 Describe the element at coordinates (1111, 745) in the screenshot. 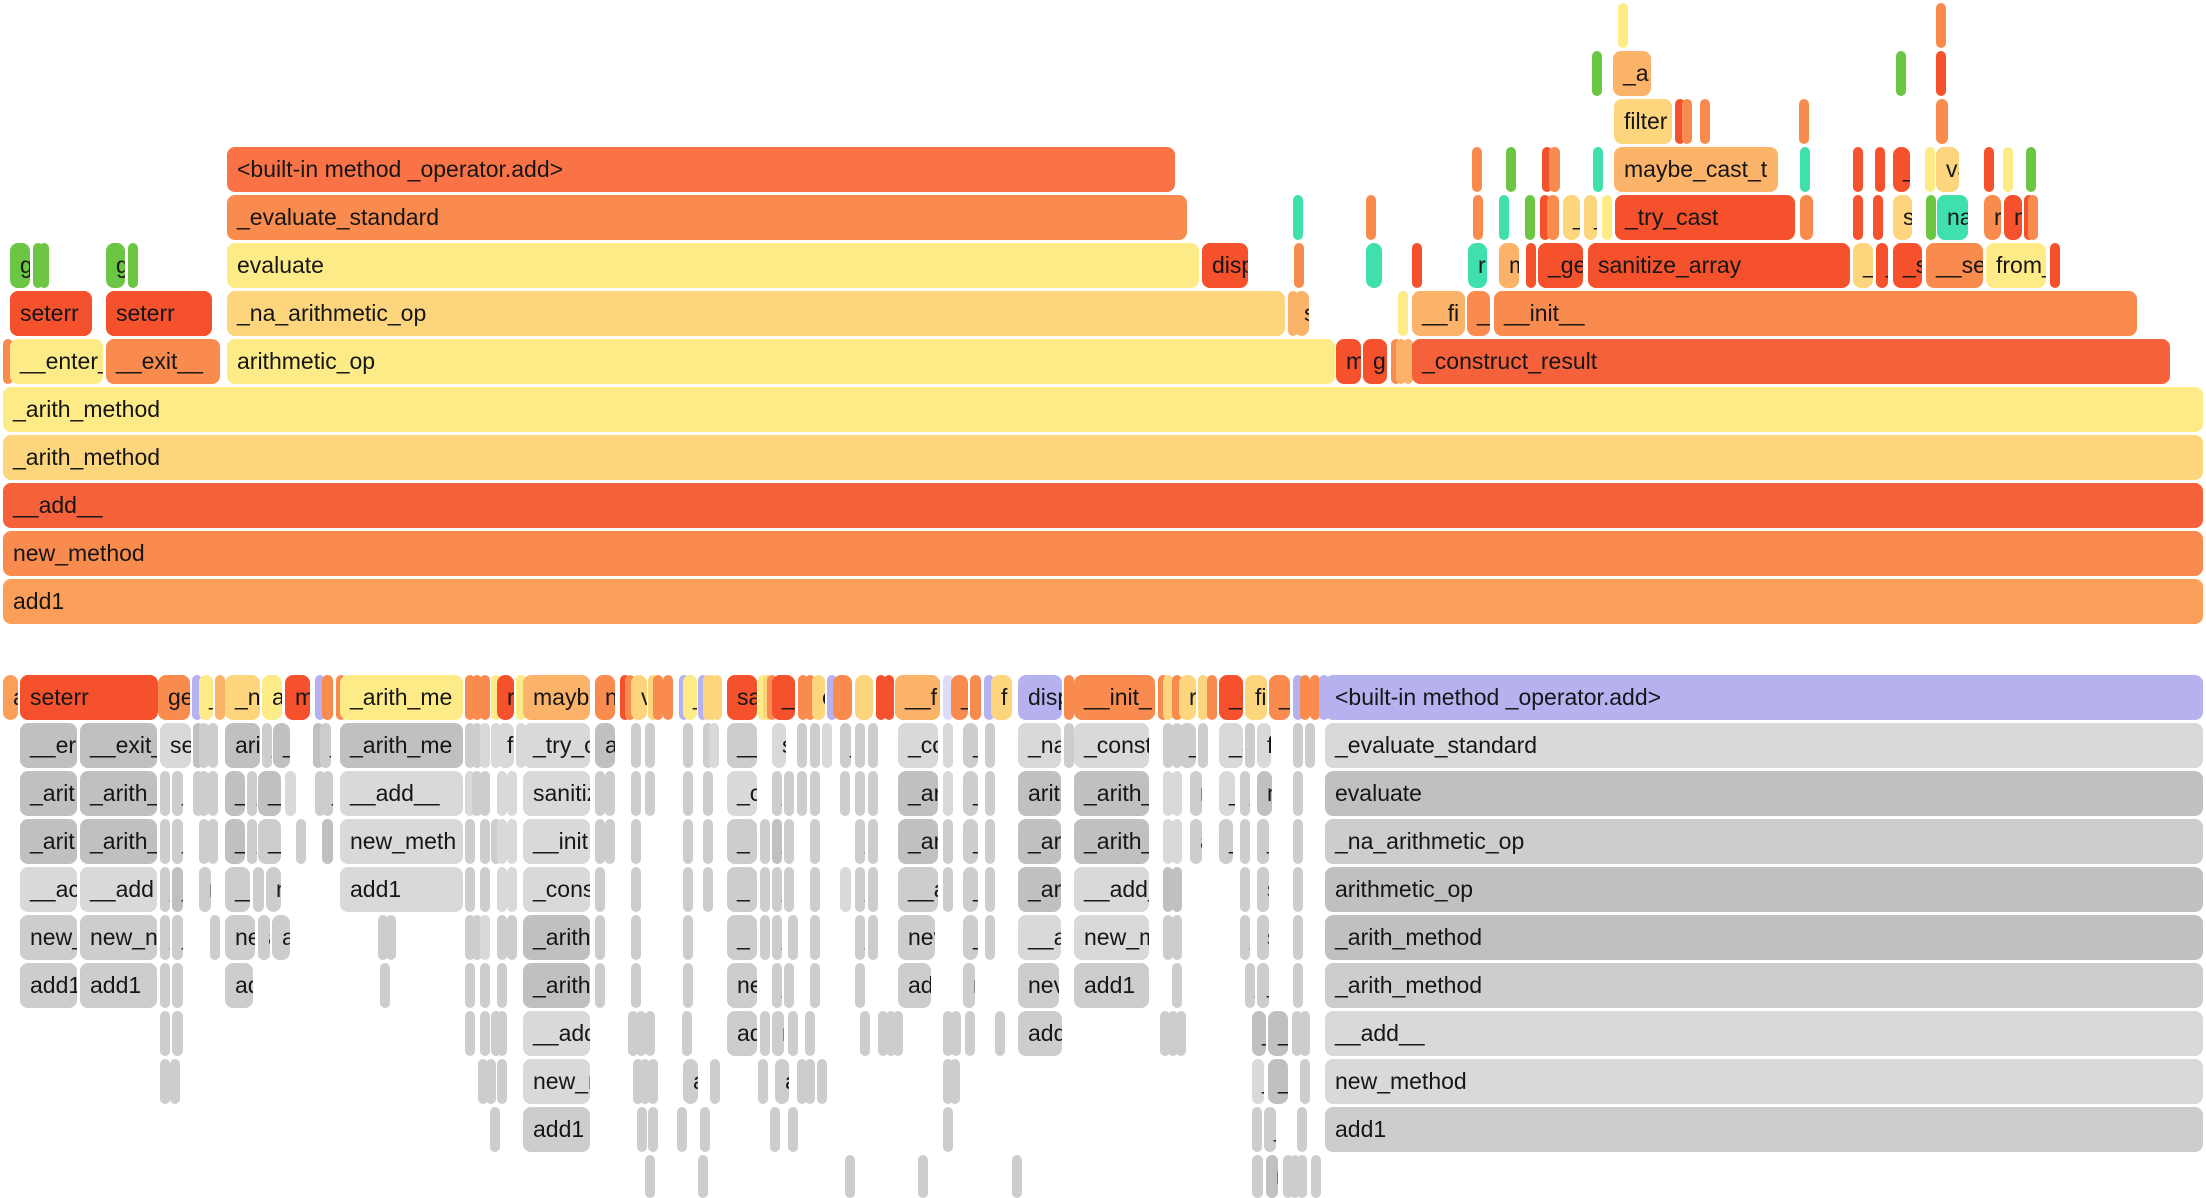

I see `frame-const: _const` at that location.